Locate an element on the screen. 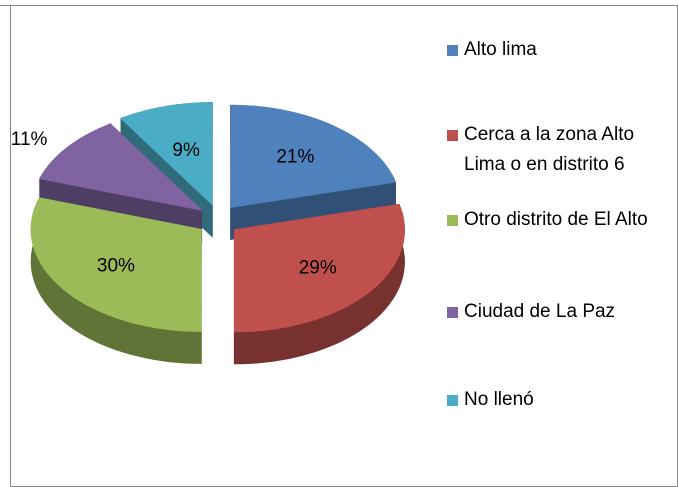  data-label: 9% is located at coordinates (186, 150).